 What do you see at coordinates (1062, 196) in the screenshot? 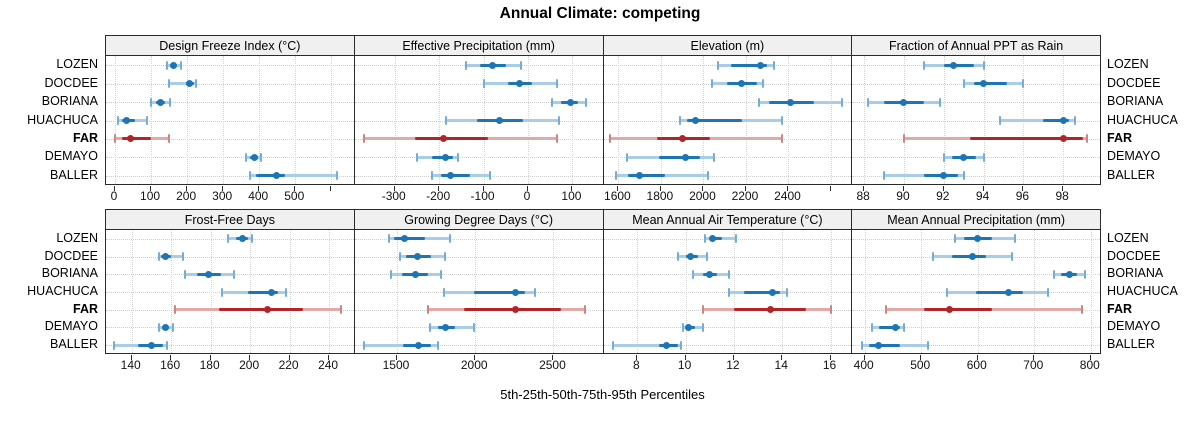
I see `axis-tick-label: 98` at bounding box center [1062, 196].